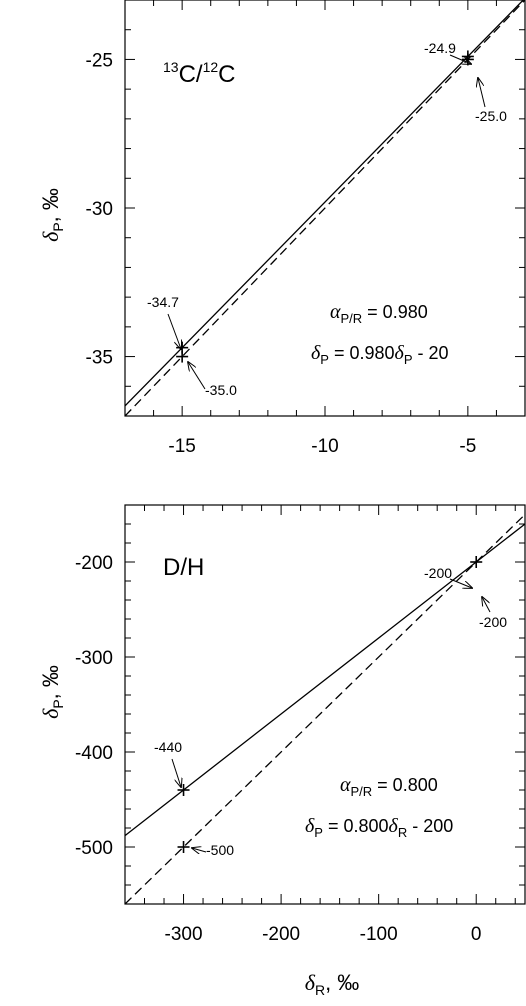  What do you see at coordinates (379, 313) in the screenshot?
I see `equation-alpha: αP/R = 0.980` at bounding box center [379, 313].